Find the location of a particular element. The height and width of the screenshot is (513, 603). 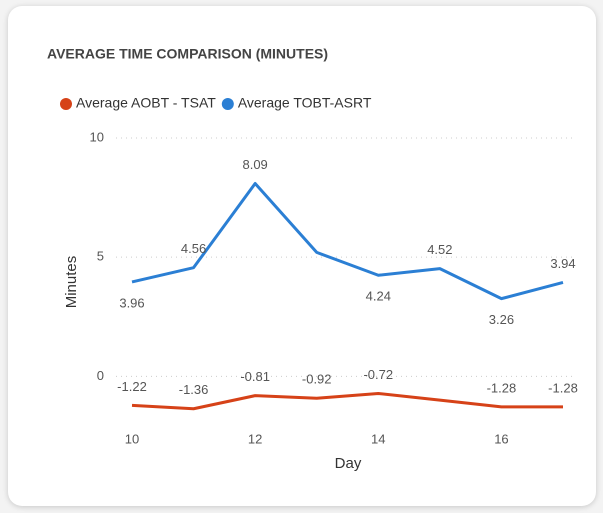

data-label: 3.96 is located at coordinates (131, 302).